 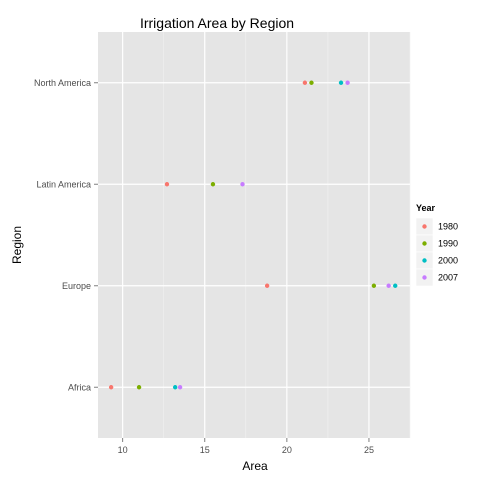 What do you see at coordinates (426, 208) in the screenshot?
I see `legend-title: Year` at bounding box center [426, 208].